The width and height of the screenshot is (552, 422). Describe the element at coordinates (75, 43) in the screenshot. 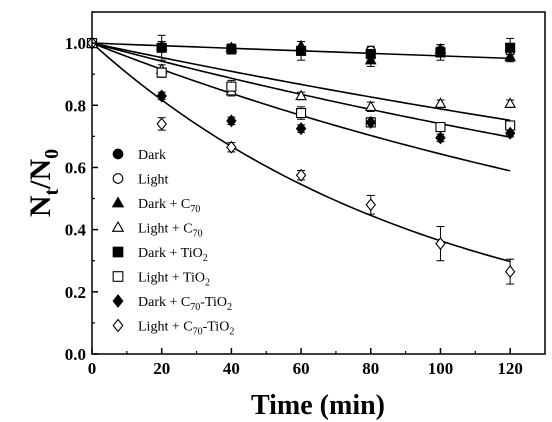

I see `y-tick-label: 1.0` at that location.